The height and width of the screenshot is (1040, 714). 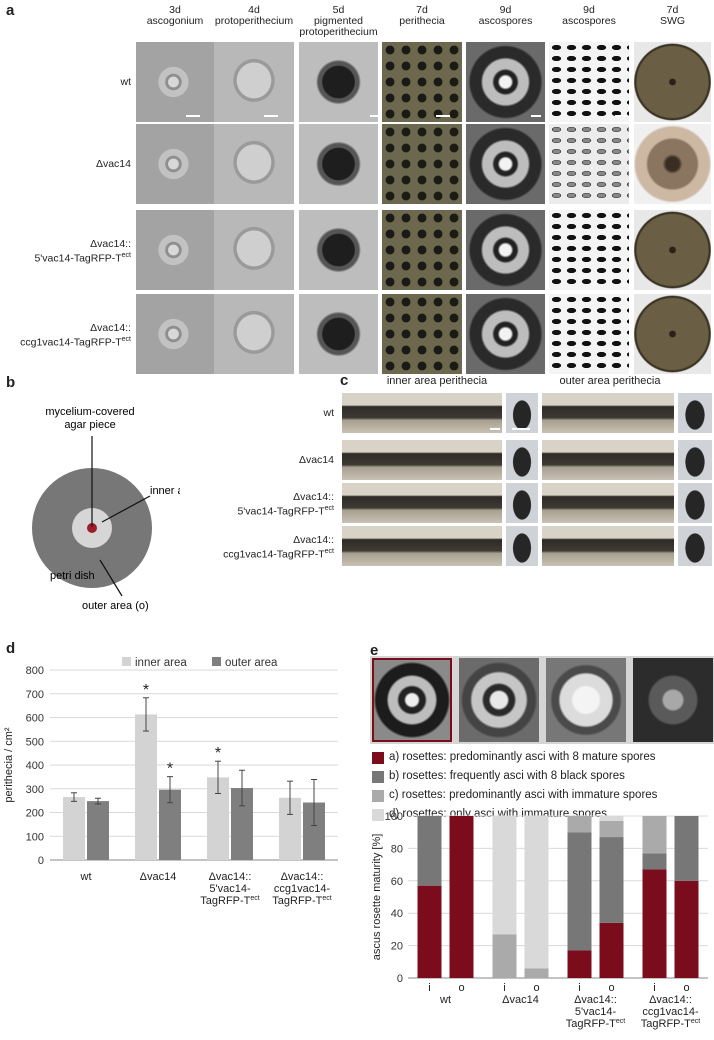 I want to click on column-header: 7d SWG, so click(x=671, y=16).